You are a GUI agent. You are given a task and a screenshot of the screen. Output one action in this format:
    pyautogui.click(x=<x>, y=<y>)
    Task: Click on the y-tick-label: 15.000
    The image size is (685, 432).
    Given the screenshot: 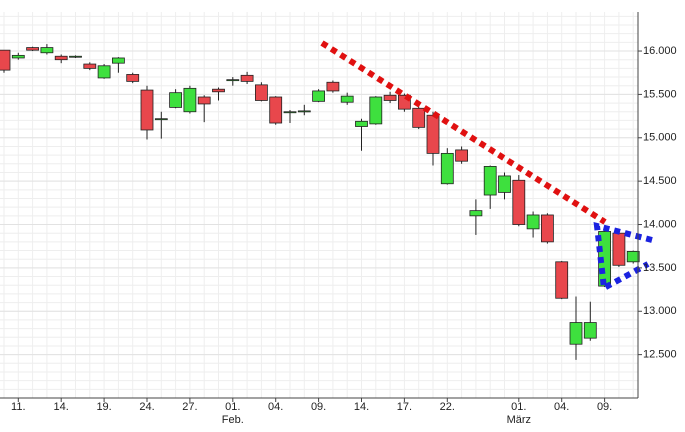 What is the action you would take?
    pyautogui.click(x=660, y=138)
    